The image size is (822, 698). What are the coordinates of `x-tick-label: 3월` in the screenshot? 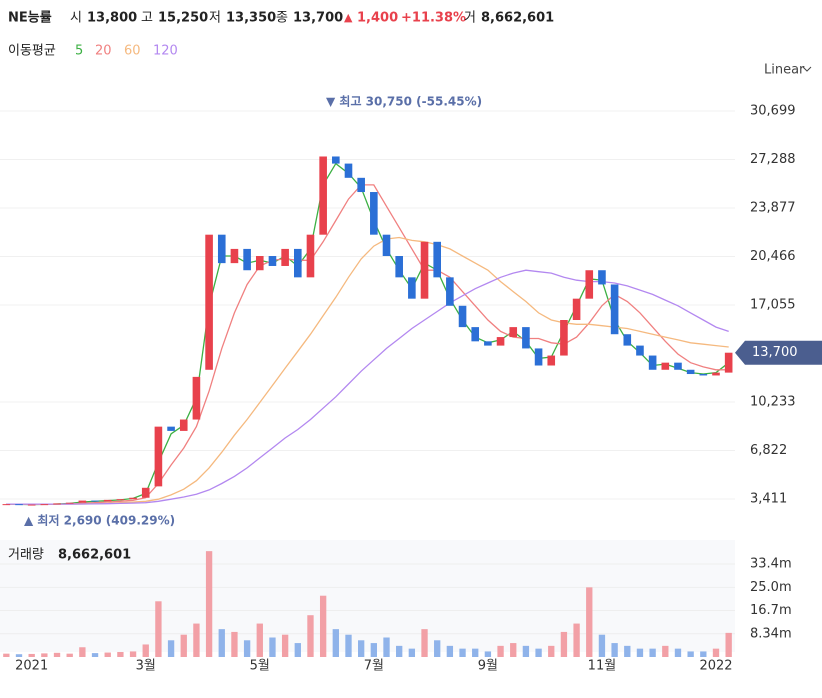 It's located at (146, 666).